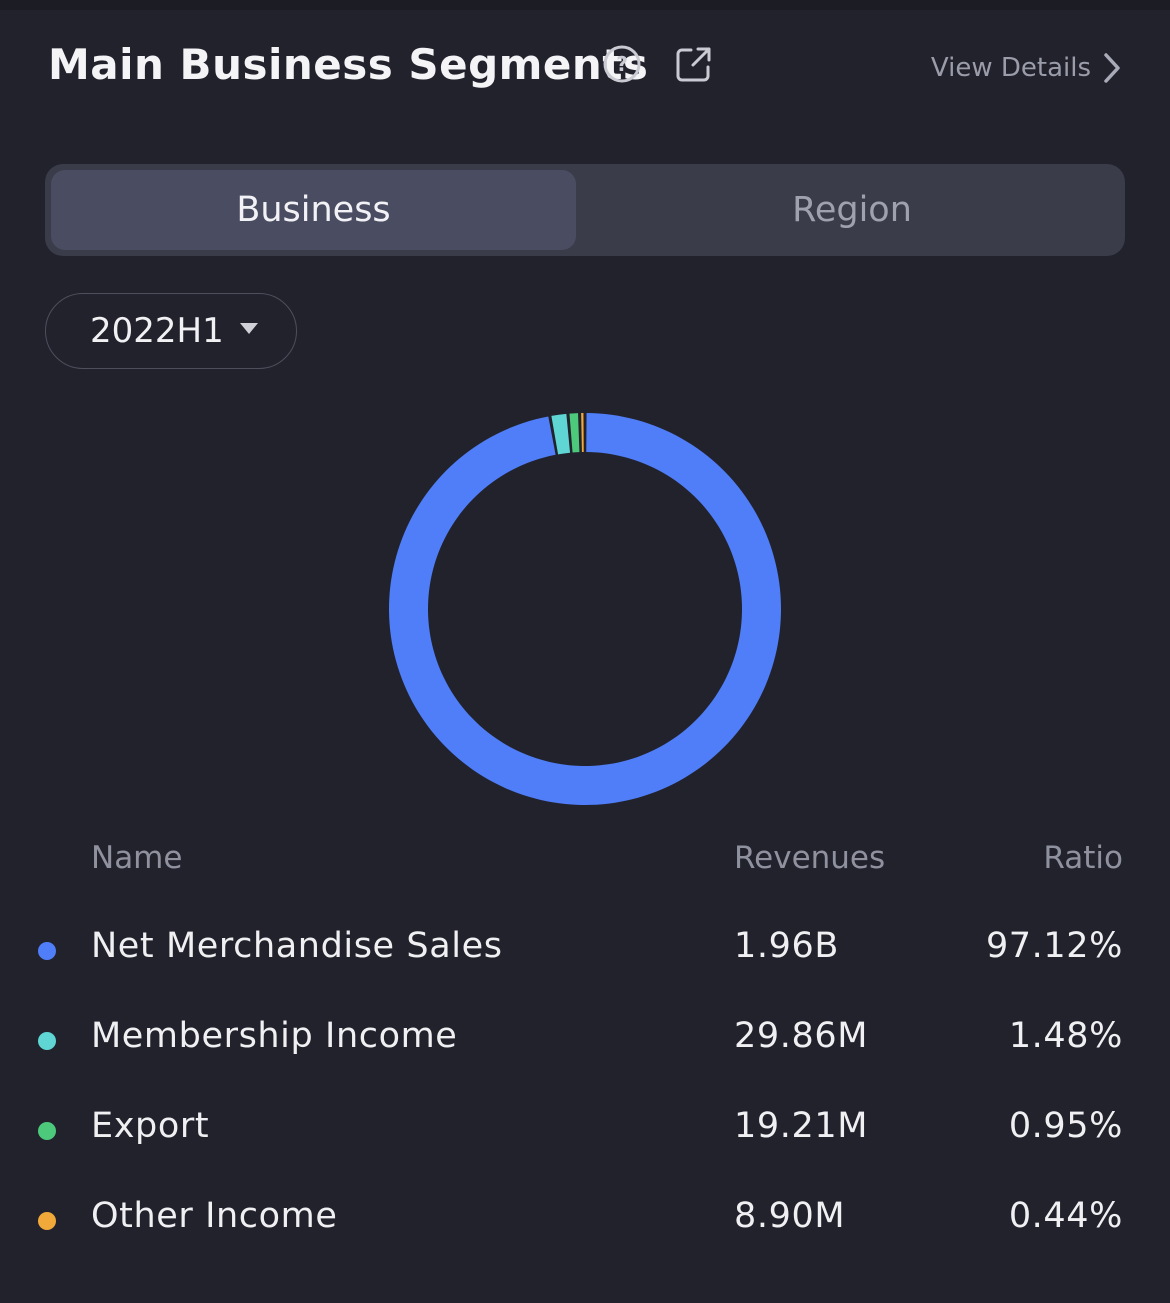 Image resolution: width=1170 pixels, height=1303 pixels. I want to click on view-details-label: View Details, so click(1010, 68).